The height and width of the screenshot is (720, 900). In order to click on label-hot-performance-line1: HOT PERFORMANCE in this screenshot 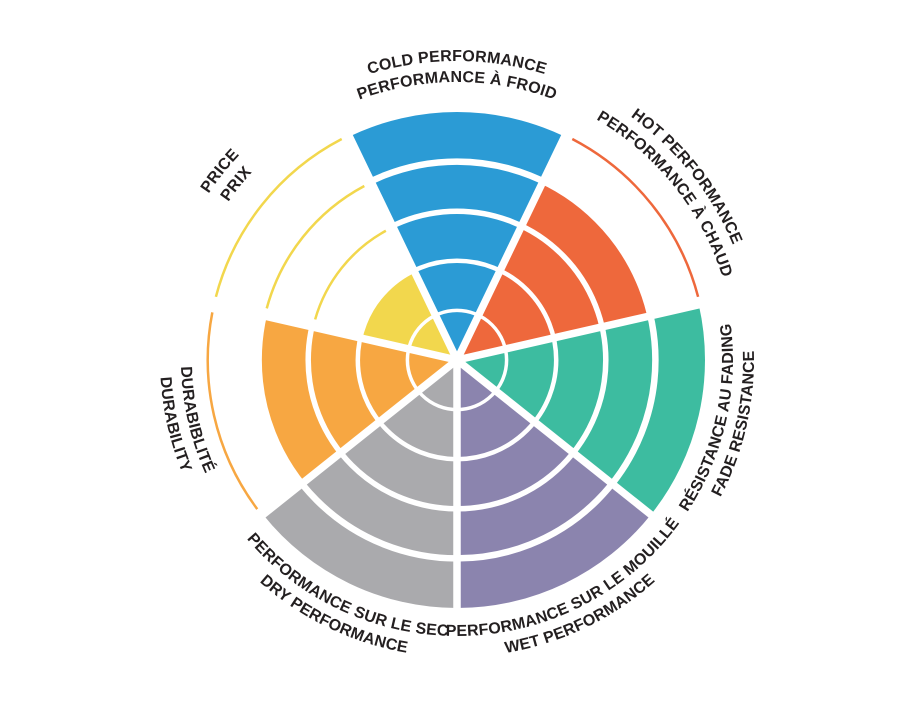, I will do `click(686, 176)`.